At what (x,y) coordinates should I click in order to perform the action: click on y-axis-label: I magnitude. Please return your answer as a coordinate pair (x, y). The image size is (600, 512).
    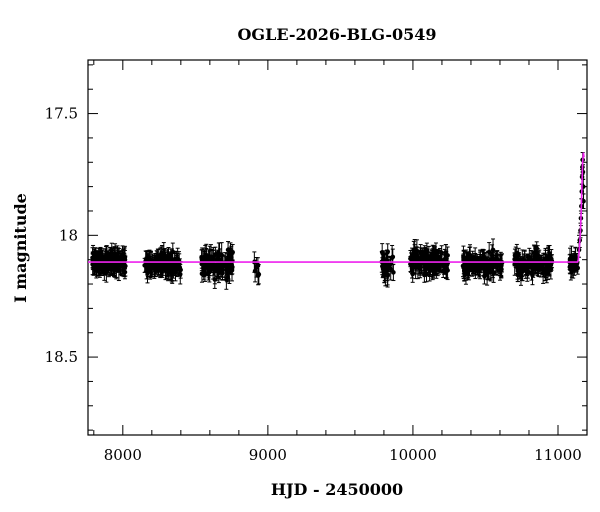
    Looking at the image, I should click on (20, 248).